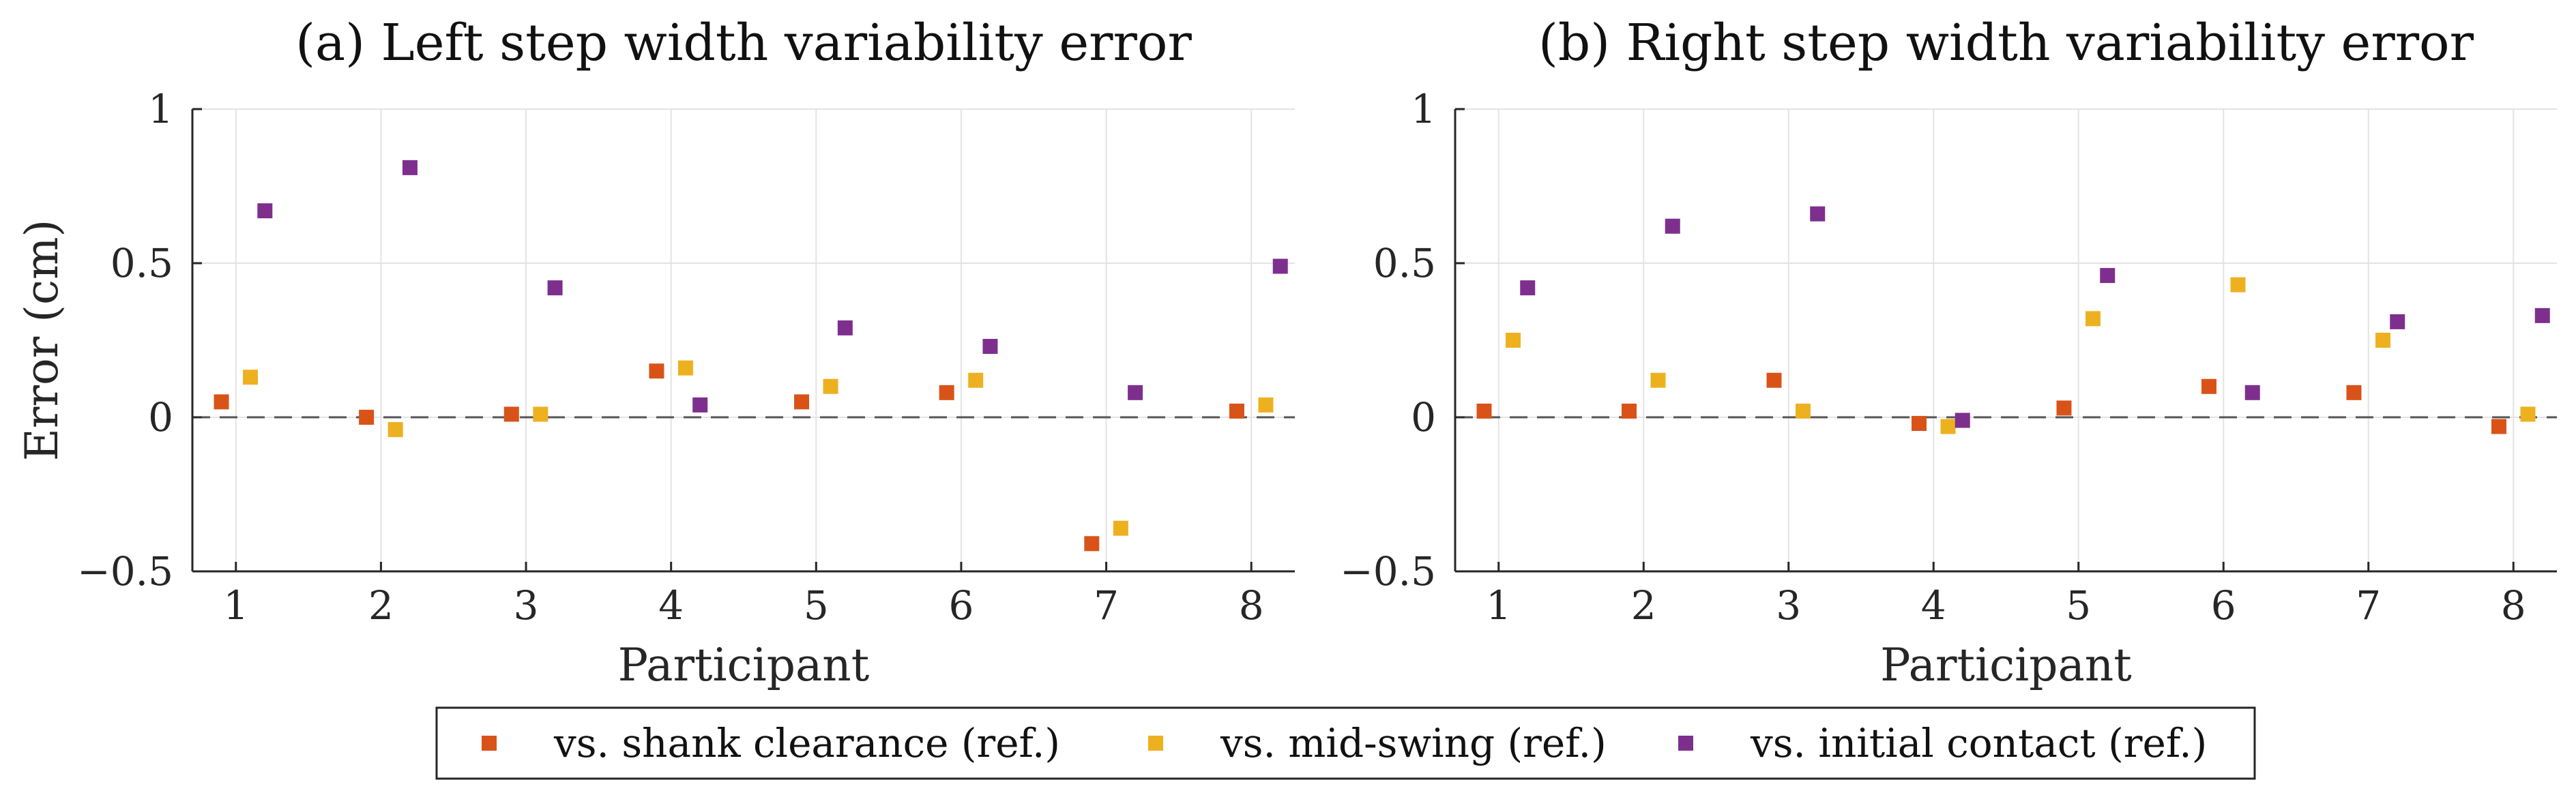  What do you see at coordinates (2238, 284) in the screenshot?
I see `point-right-series1-p6` at bounding box center [2238, 284].